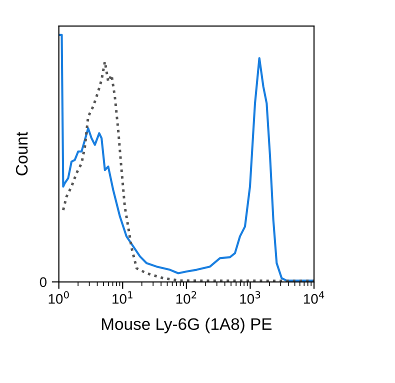  Describe the element at coordinates (250, 297) in the screenshot. I see `x-tick-label: 10$^{3}$` at that location.